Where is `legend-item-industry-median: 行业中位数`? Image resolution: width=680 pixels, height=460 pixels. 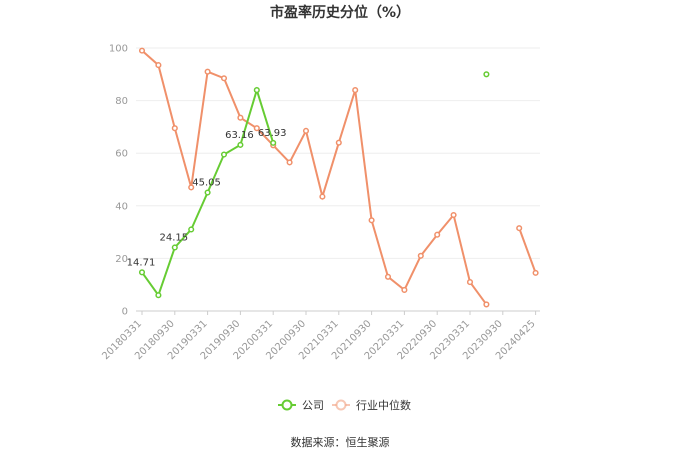
legend-item-industry-median: 行业中位数 is located at coordinates (371, 405).